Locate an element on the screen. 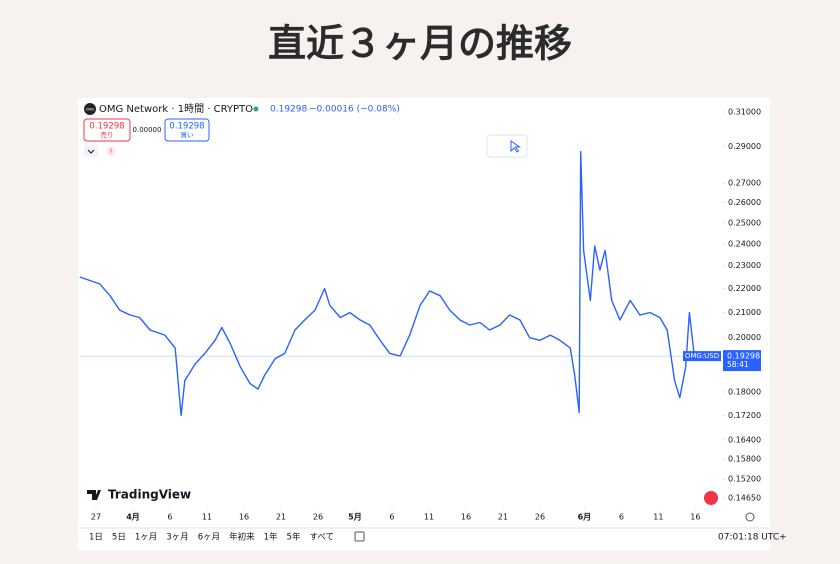 The width and height of the screenshot is (840, 564). y-tick-label: 0.29000 is located at coordinates (744, 146).